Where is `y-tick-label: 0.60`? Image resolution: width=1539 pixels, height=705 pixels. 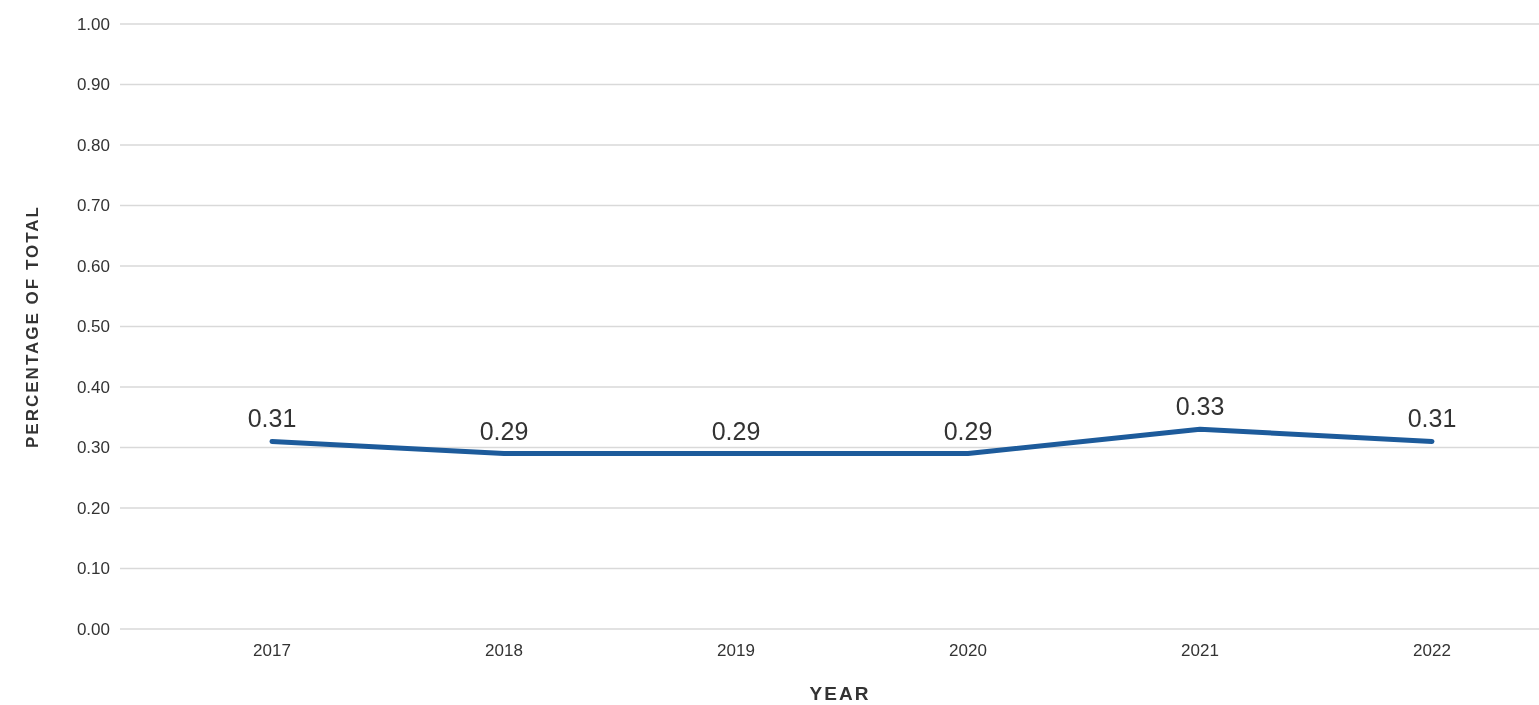 y-tick-label: 0.60 is located at coordinates (93, 266).